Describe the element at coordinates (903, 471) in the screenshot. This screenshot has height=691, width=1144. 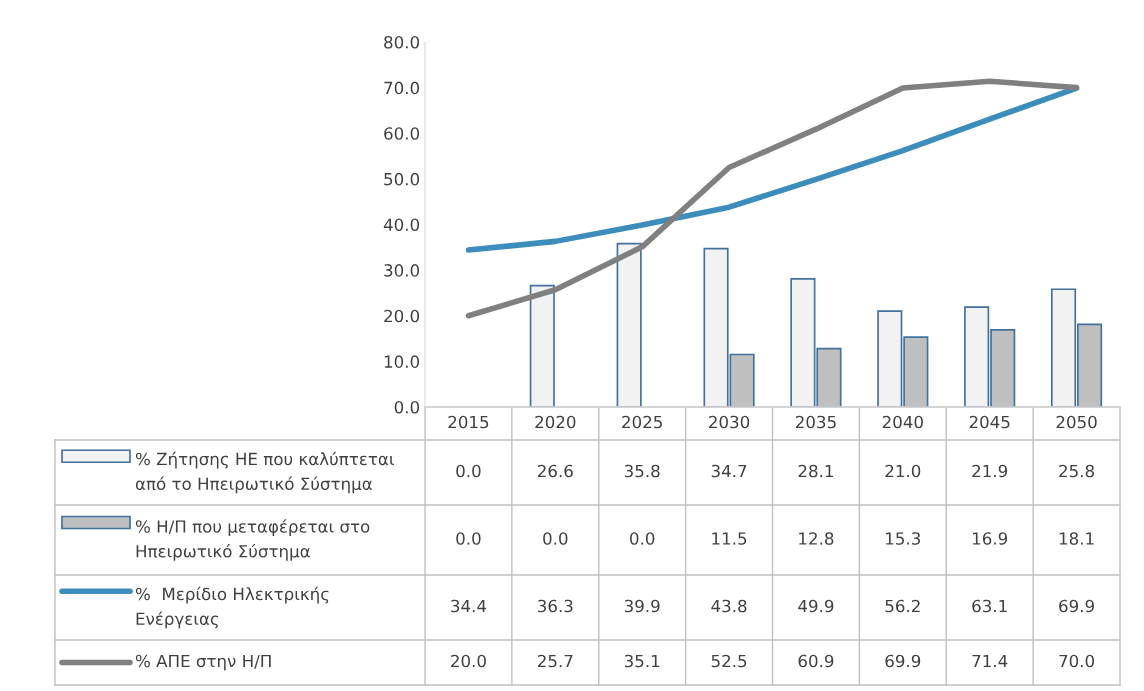
I see `data-label: 21.0` at that location.